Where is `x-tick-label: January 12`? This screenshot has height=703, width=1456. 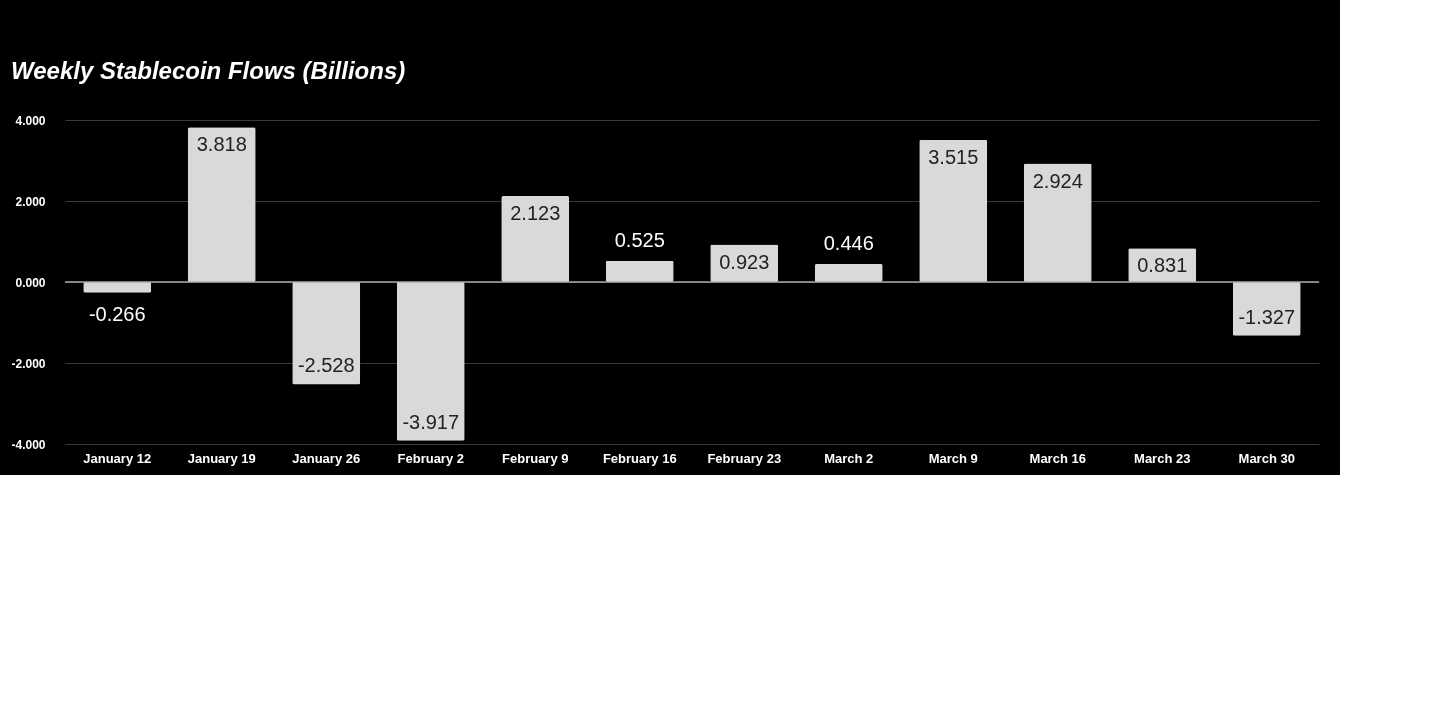 x-tick-label: January 12 is located at coordinates (117, 458).